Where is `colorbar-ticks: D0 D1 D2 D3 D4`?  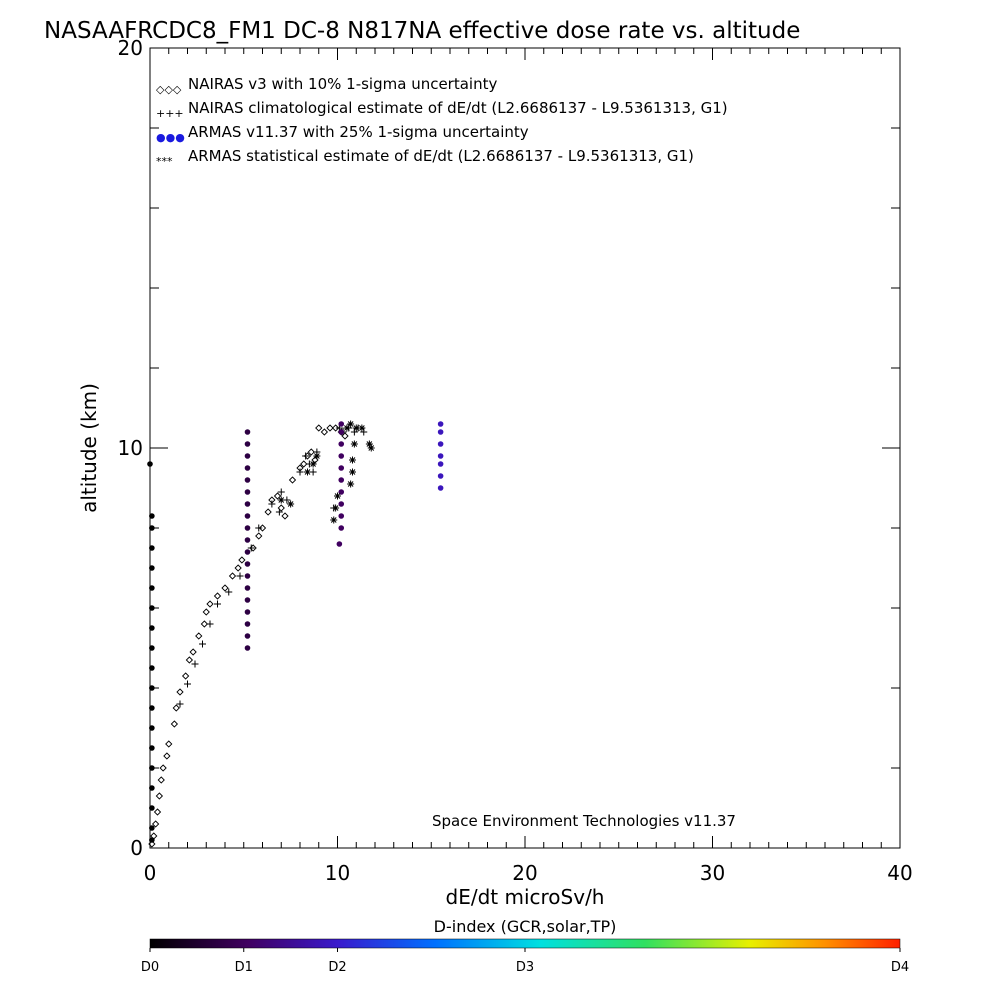
colorbar-ticks: D0 D1 D2 D3 D4 is located at coordinates (525, 961).